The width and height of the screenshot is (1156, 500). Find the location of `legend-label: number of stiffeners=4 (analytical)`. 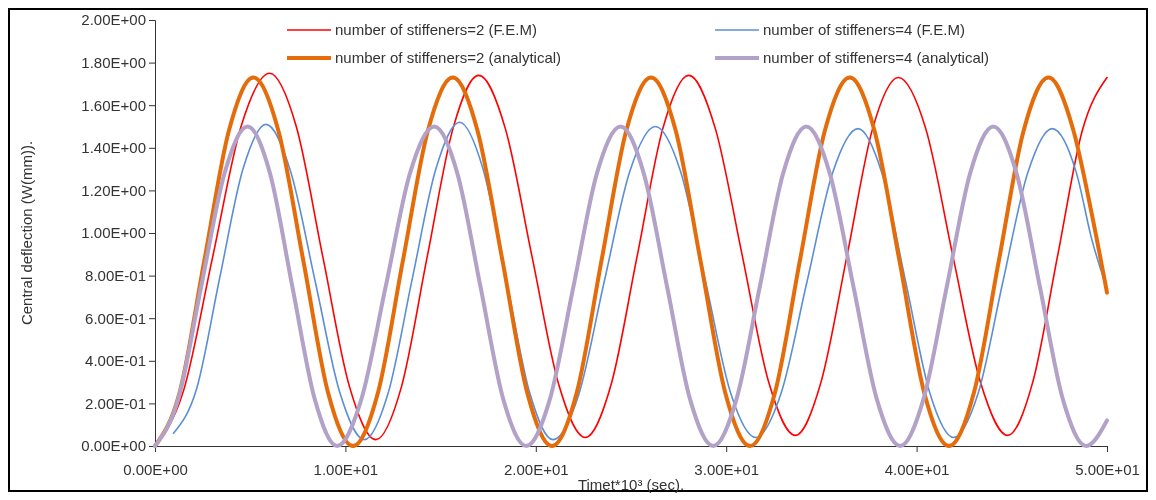

legend-label: number of stiffeners=4 (analytical) is located at coordinates (876, 58).